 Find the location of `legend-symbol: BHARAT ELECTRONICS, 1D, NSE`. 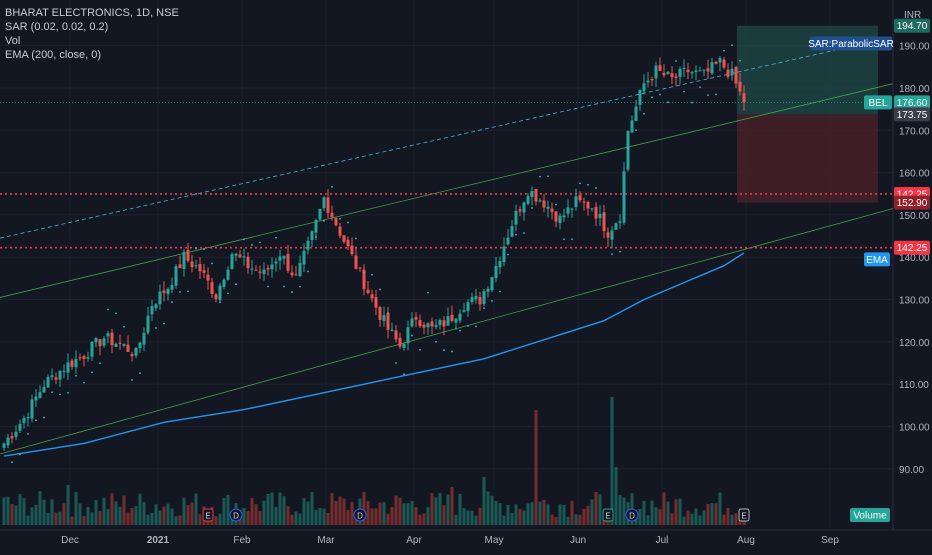

legend-symbol: BHARAT ELECTRONICS, 1D, NSE is located at coordinates (92, 13).